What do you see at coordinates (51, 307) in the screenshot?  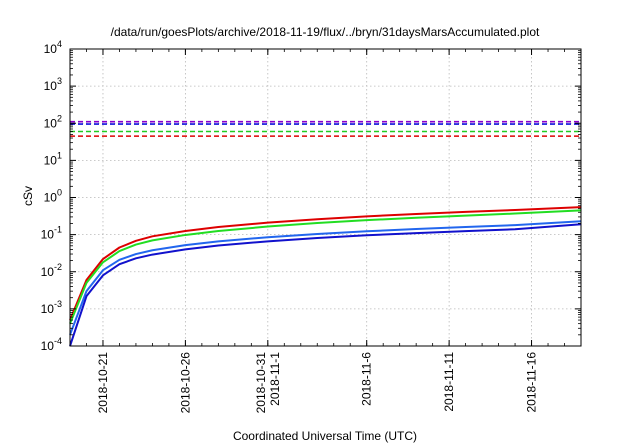 I see `y-tick-label: 10⁻³` at bounding box center [51, 307].